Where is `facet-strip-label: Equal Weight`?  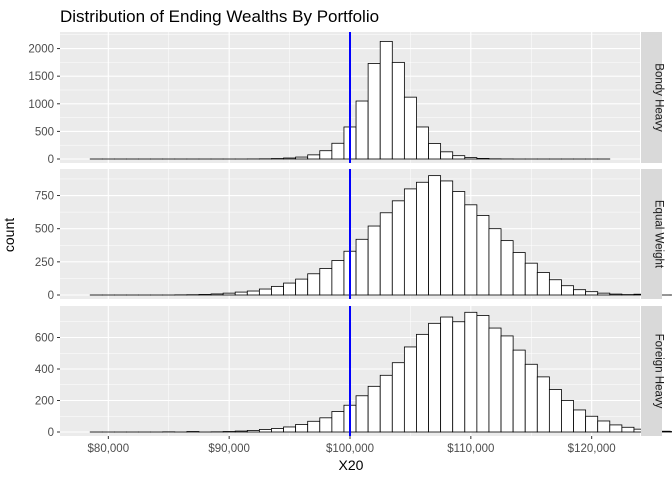
facet-strip-label: Equal Weight is located at coordinates (659, 234).